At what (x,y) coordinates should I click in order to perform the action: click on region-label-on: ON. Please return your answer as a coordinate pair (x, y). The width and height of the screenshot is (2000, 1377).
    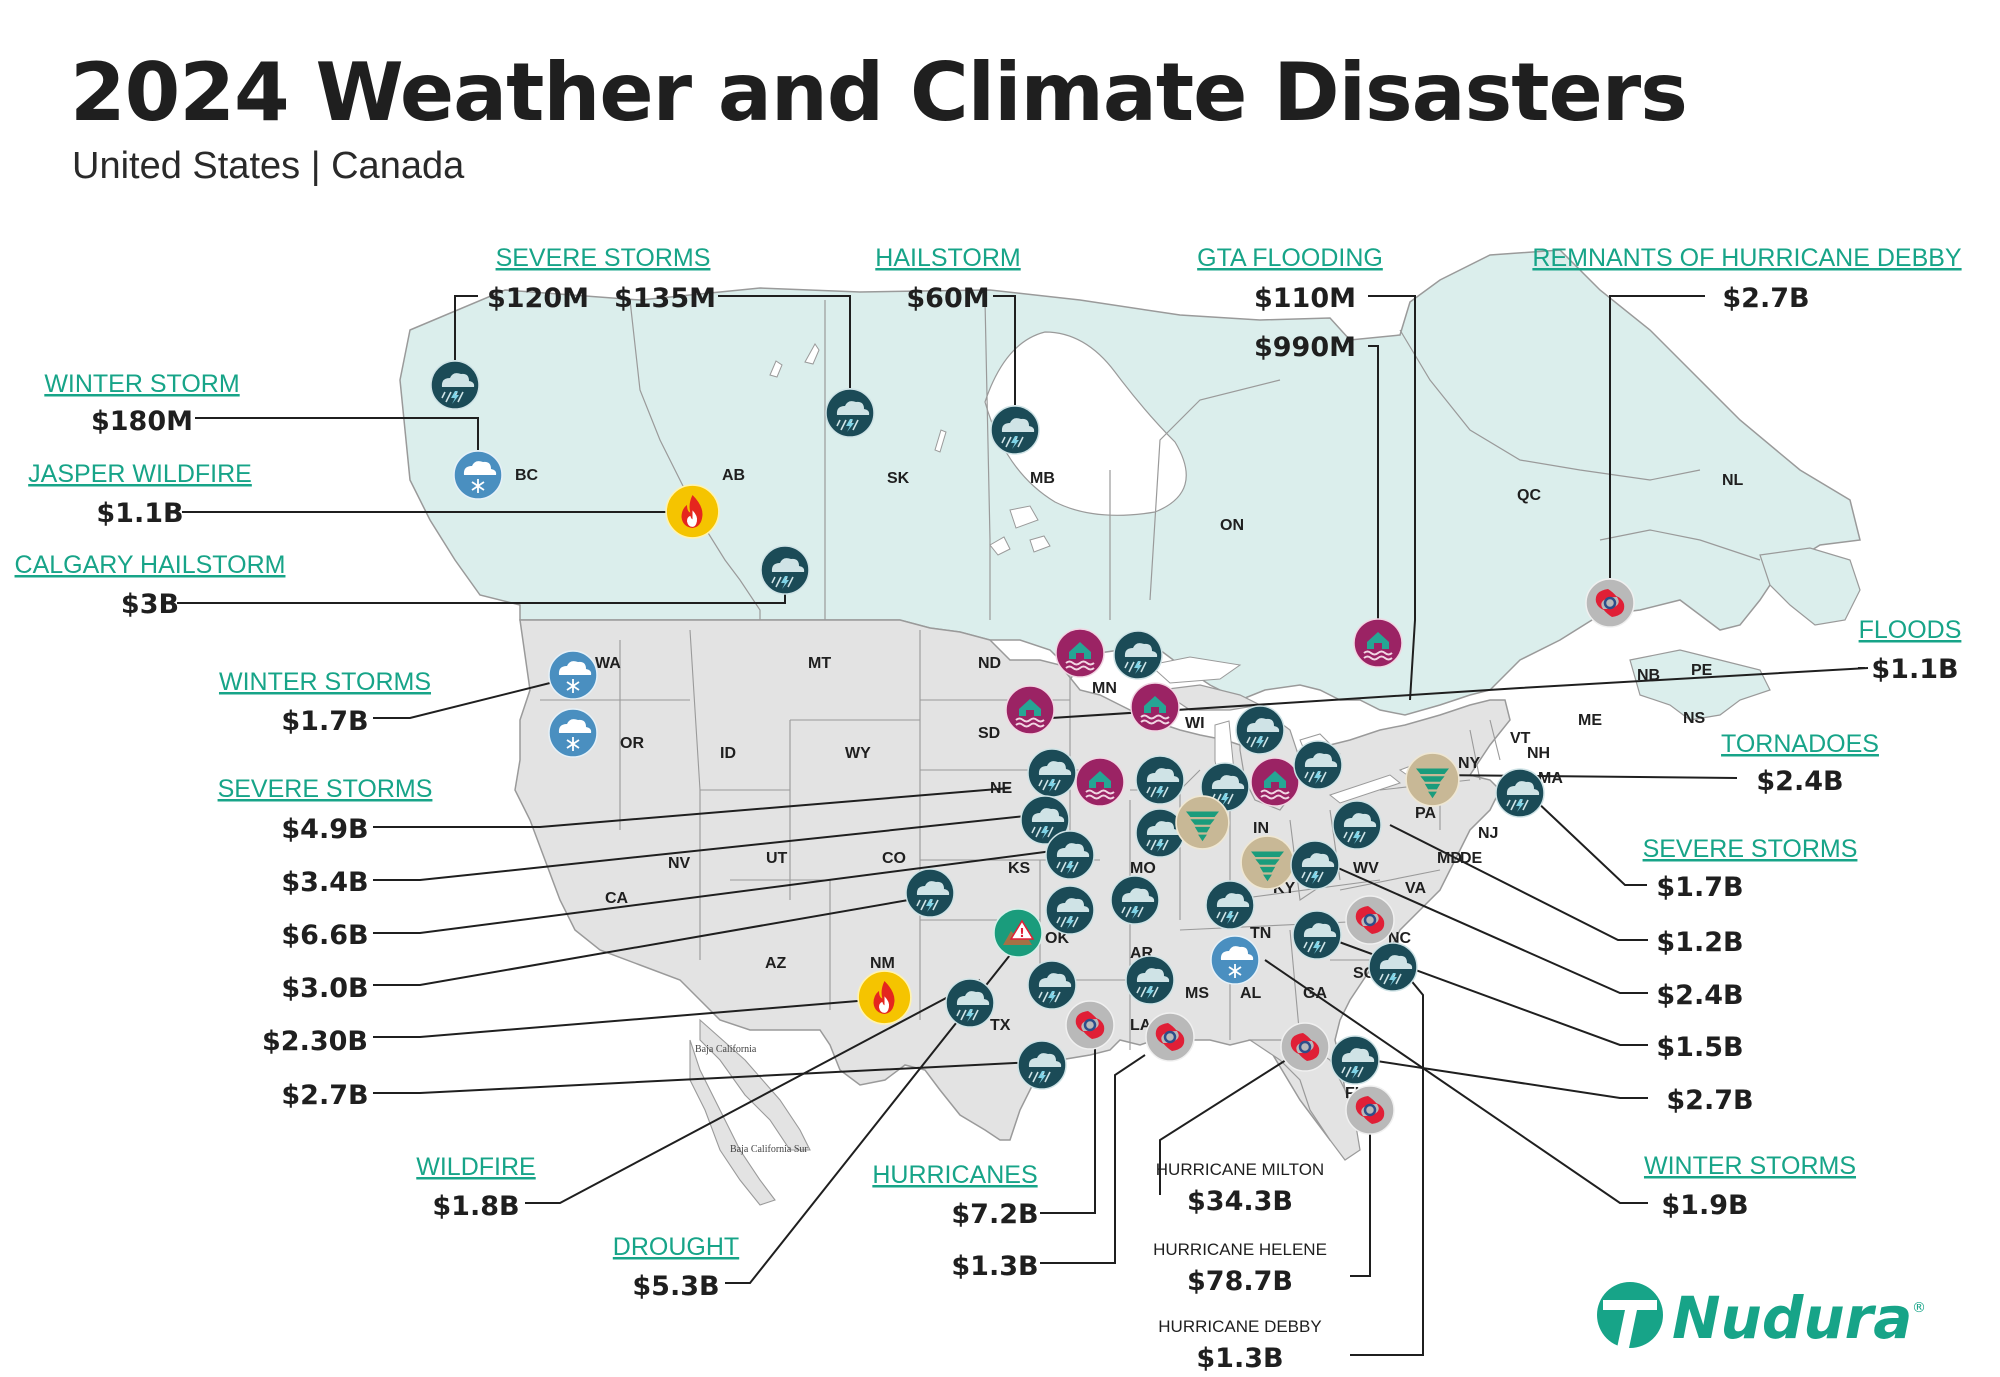
    Looking at the image, I should click on (1232, 525).